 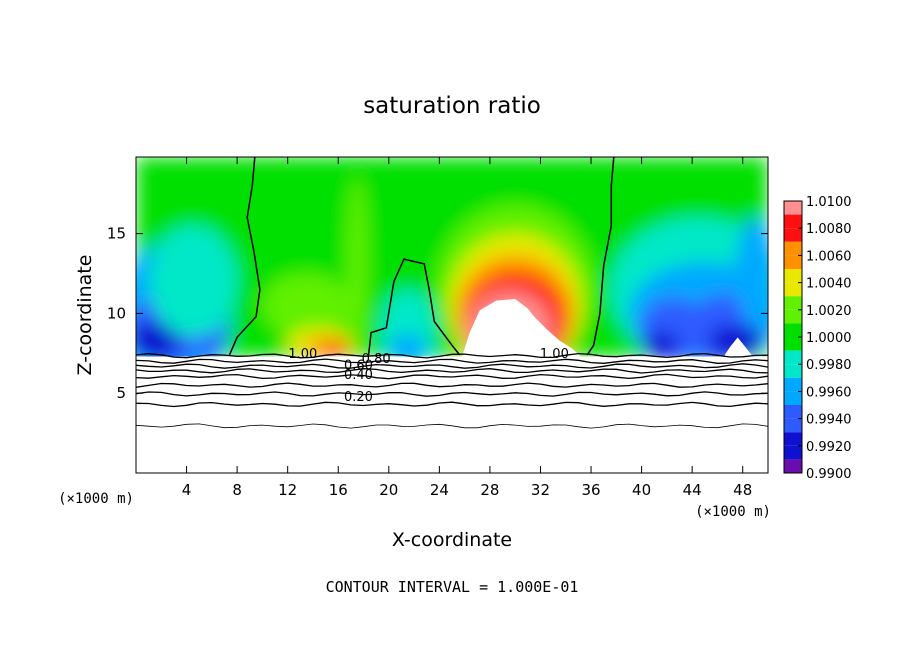 What do you see at coordinates (116, 234) in the screenshot?
I see `y-tick-label: 15` at bounding box center [116, 234].